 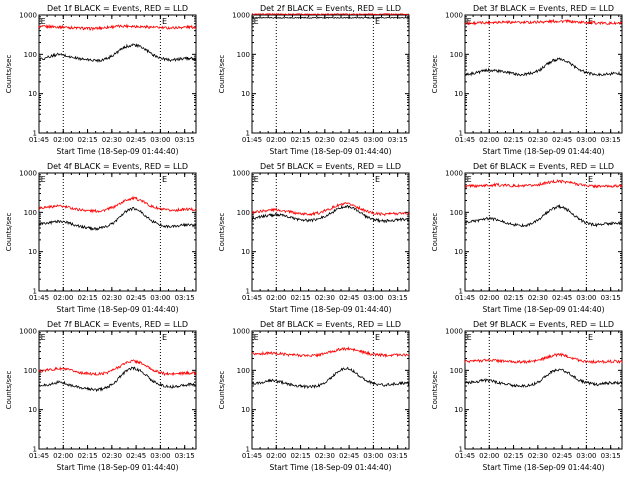 What do you see at coordinates (117, 166) in the screenshot?
I see `panel-title: Det 4f BLACK = Events, RED = LLD` at bounding box center [117, 166].